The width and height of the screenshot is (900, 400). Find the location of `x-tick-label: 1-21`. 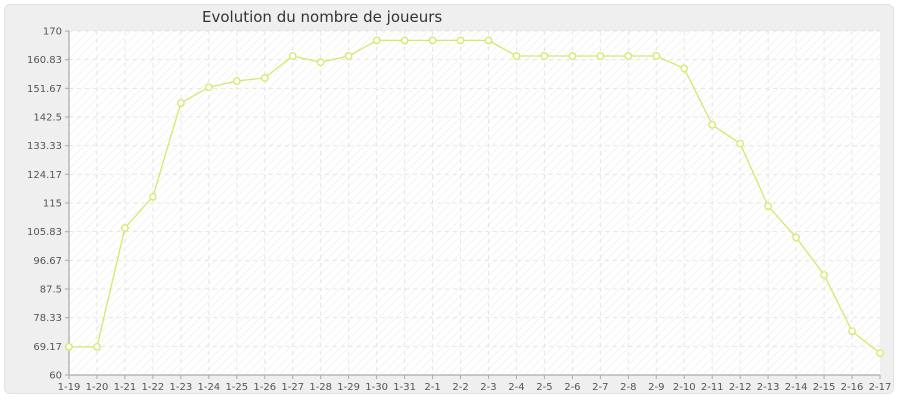

x-tick-label: 1-21 is located at coordinates (125, 387).